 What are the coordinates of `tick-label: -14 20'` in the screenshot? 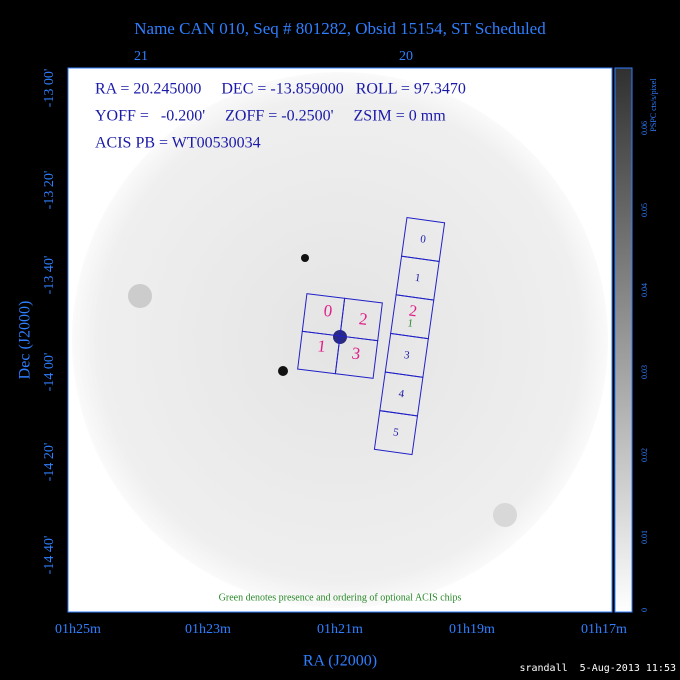 It's located at (49, 462).